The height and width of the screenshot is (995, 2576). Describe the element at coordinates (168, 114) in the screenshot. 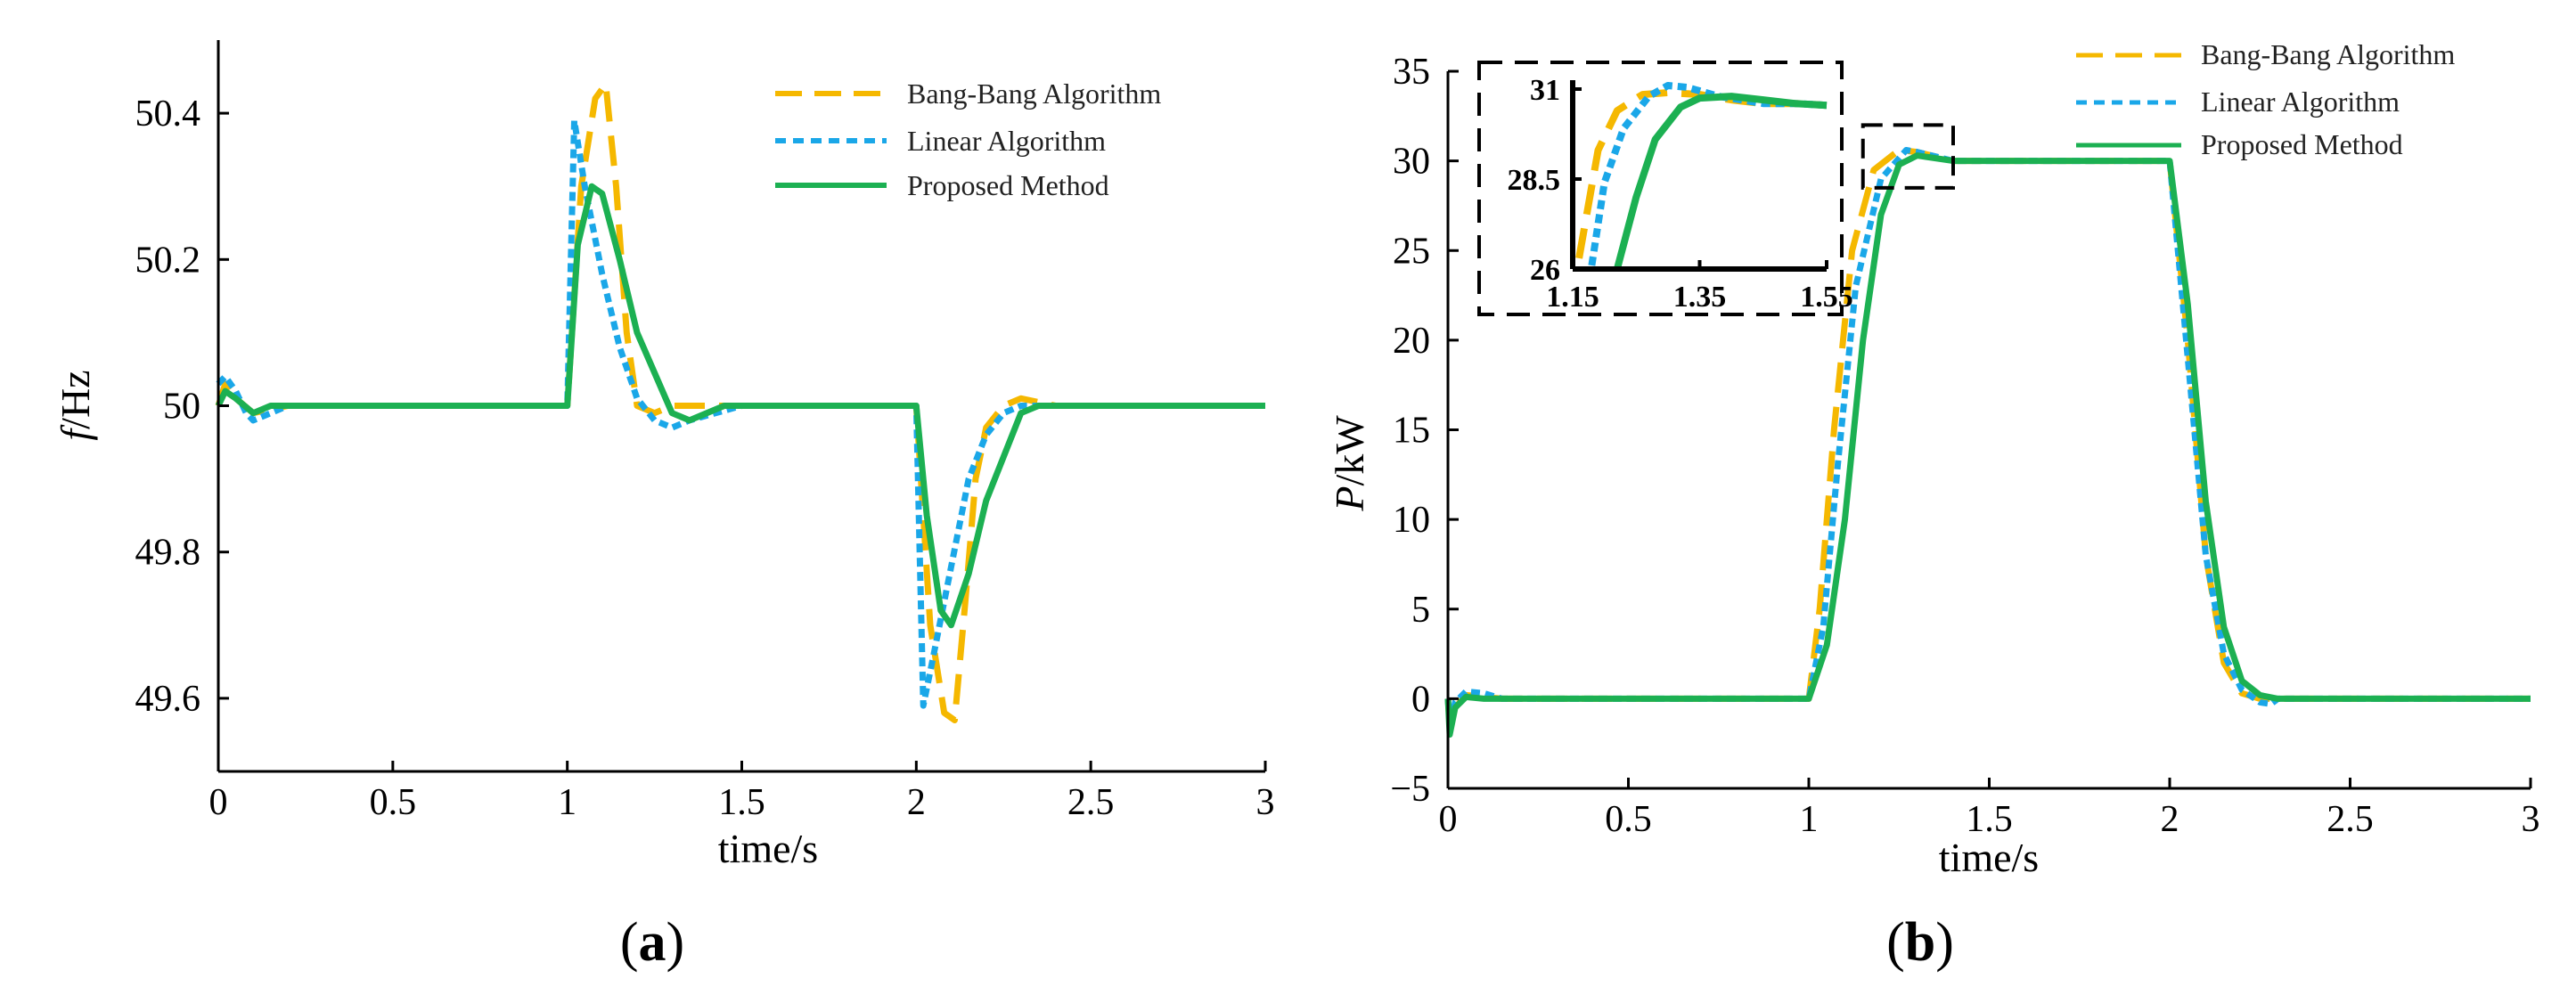

I see `panel-a-y-tick-label: 50.4` at that location.